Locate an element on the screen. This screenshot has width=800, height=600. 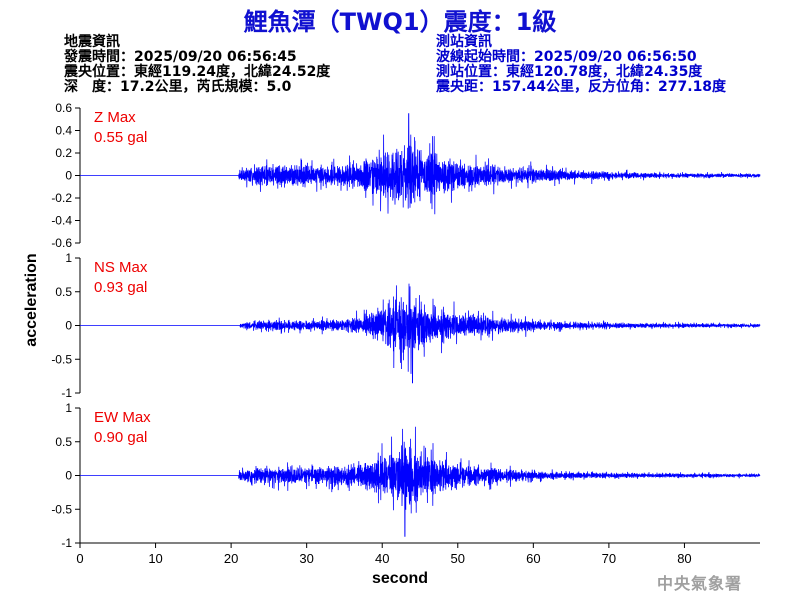
y-tick-label-ew: 0.5 is located at coordinates (63, 442).